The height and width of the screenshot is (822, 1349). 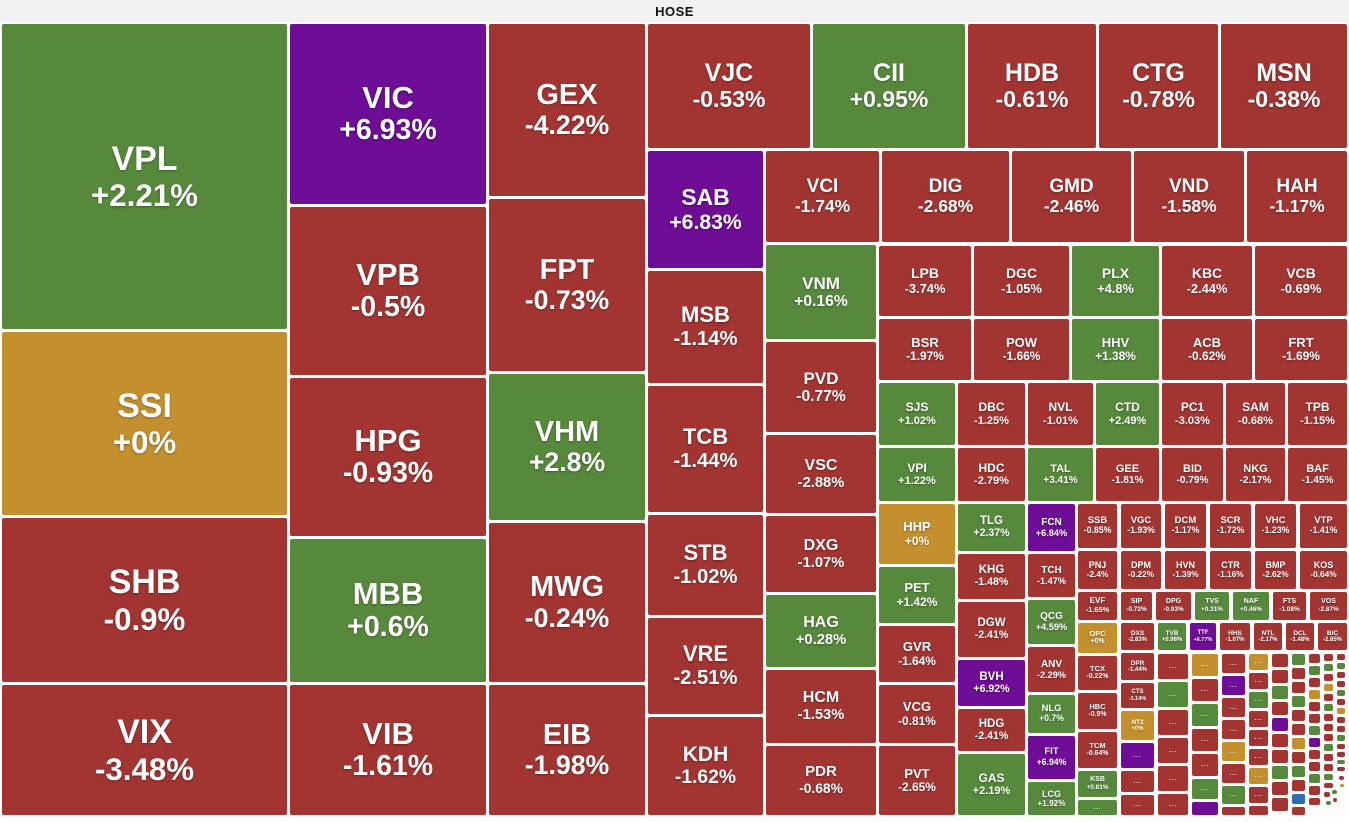 What do you see at coordinates (1203, 636) in the screenshot?
I see `treemap-cell-TTF: TTF +6.77%` at bounding box center [1203, 636].